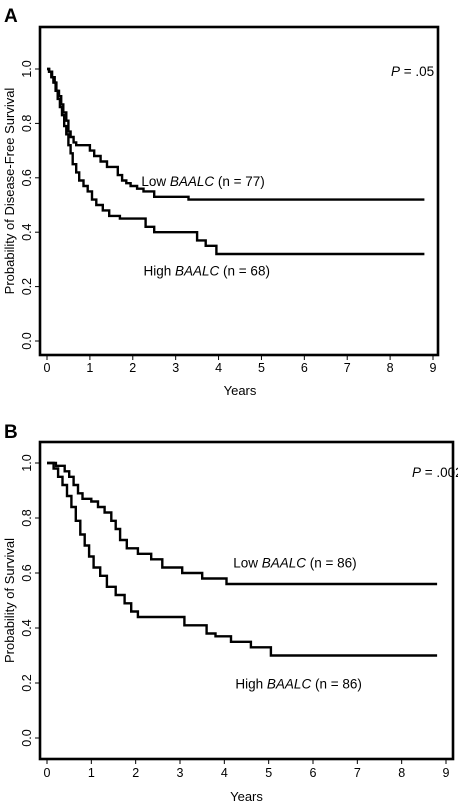 The width and height of the screenshot is (458, 806). I want to click on low-baalc-label-a-suffix: (n = 77), so click(239, 181).